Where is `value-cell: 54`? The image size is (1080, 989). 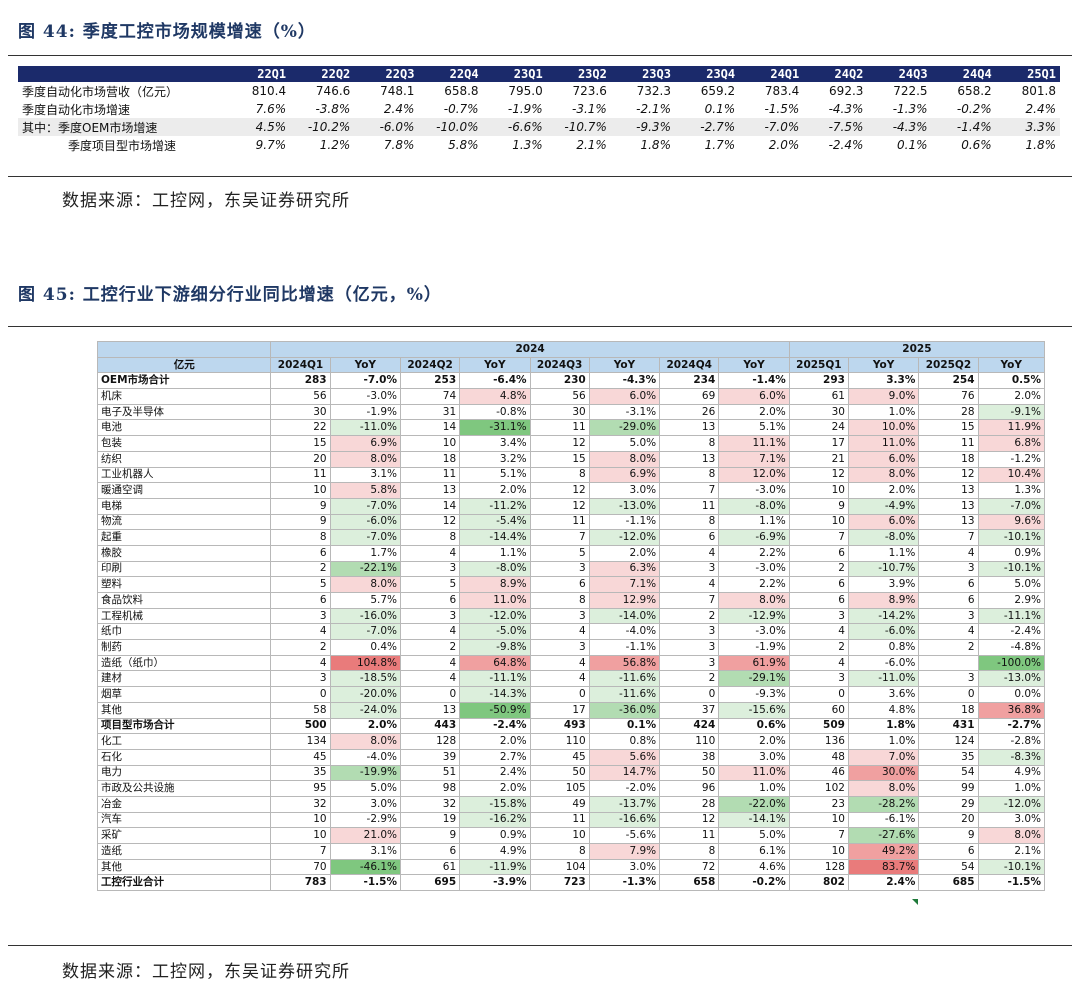
value-cell: 54 is located at coordinates (948, 867).